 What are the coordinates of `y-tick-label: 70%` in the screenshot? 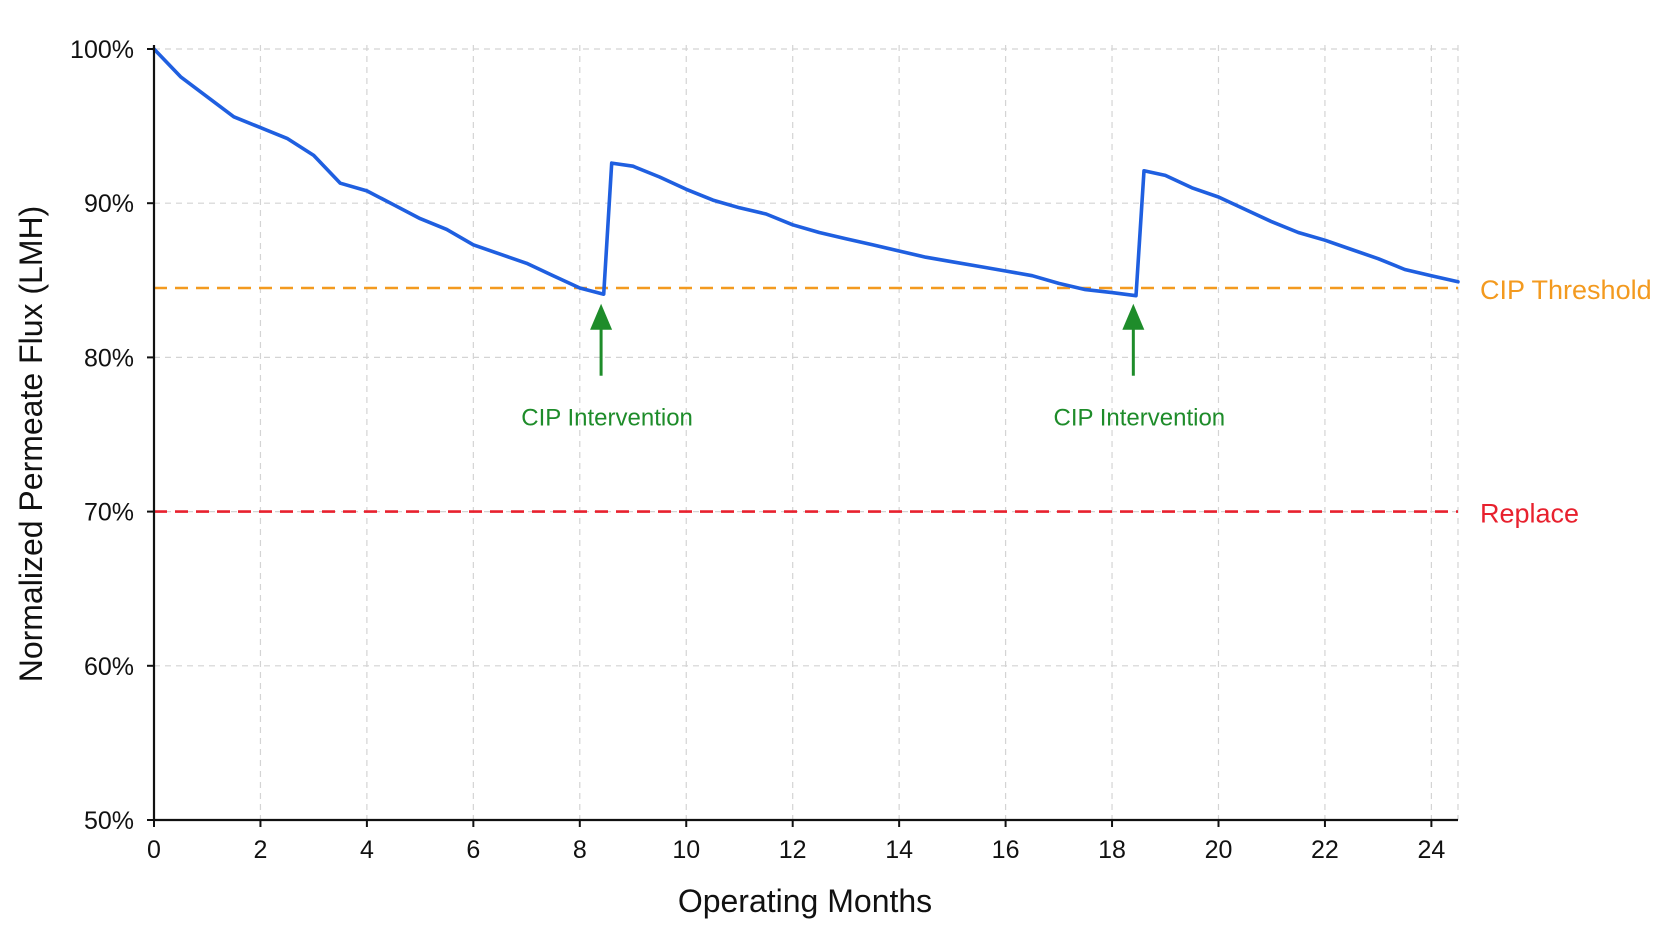 It's located at (109, 513).